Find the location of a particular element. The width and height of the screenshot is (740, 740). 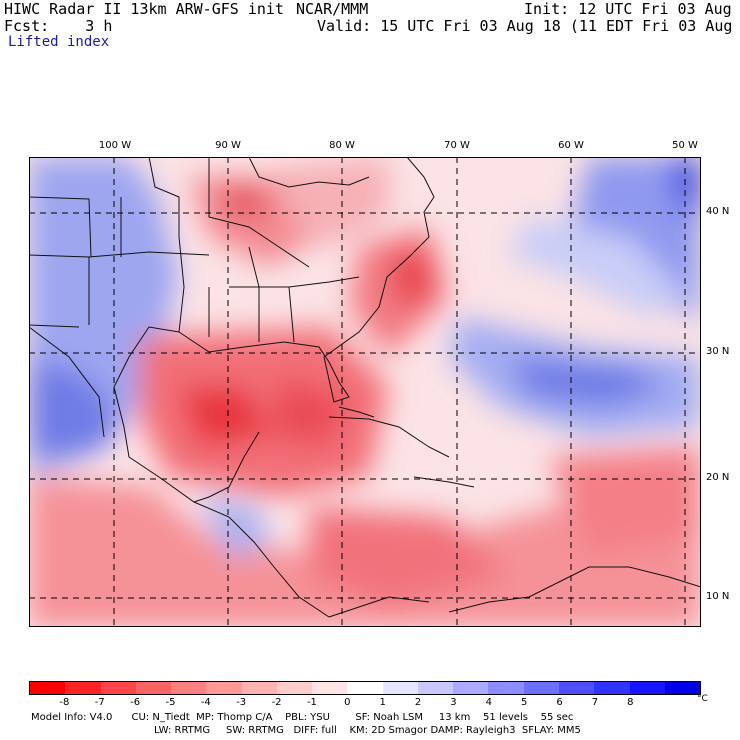

colorbar-tick-label: 3 is located at coordinates (453, 702).